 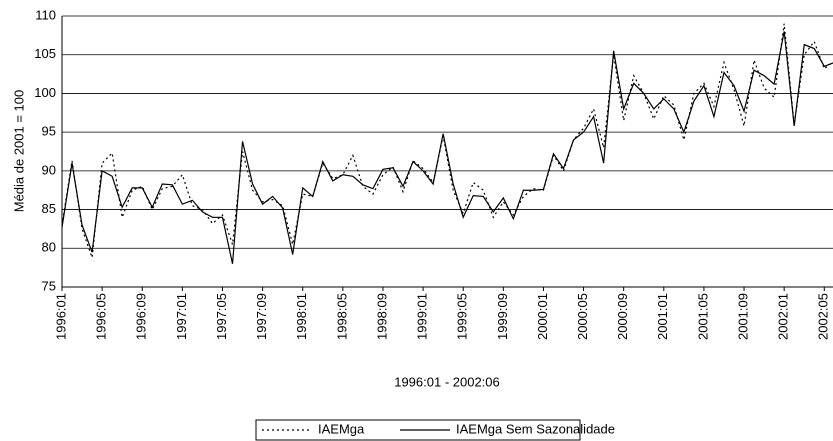 What do you see at coordinates (422, 316) in the screenshot?
I see `x-tick-label: 1999:01` at bounding box center [422, 316].